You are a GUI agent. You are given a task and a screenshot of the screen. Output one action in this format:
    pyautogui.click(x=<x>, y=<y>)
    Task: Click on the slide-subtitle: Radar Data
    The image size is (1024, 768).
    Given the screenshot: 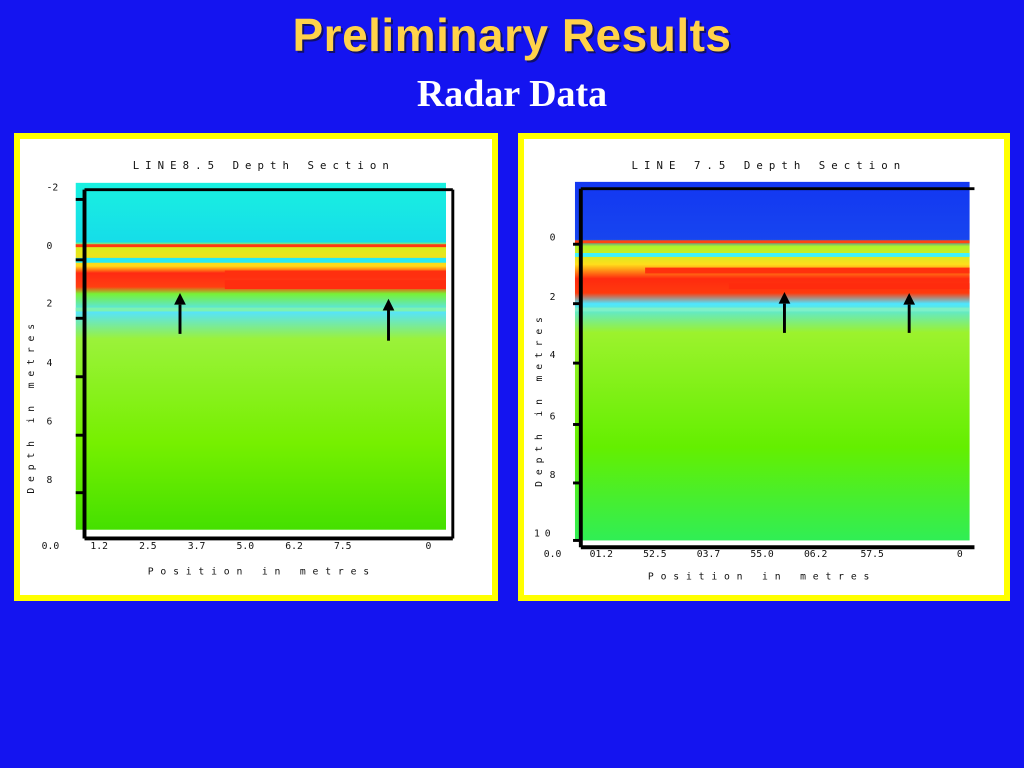 What is the action you would take?
    pyautogui.click(x=512, y=94)
    